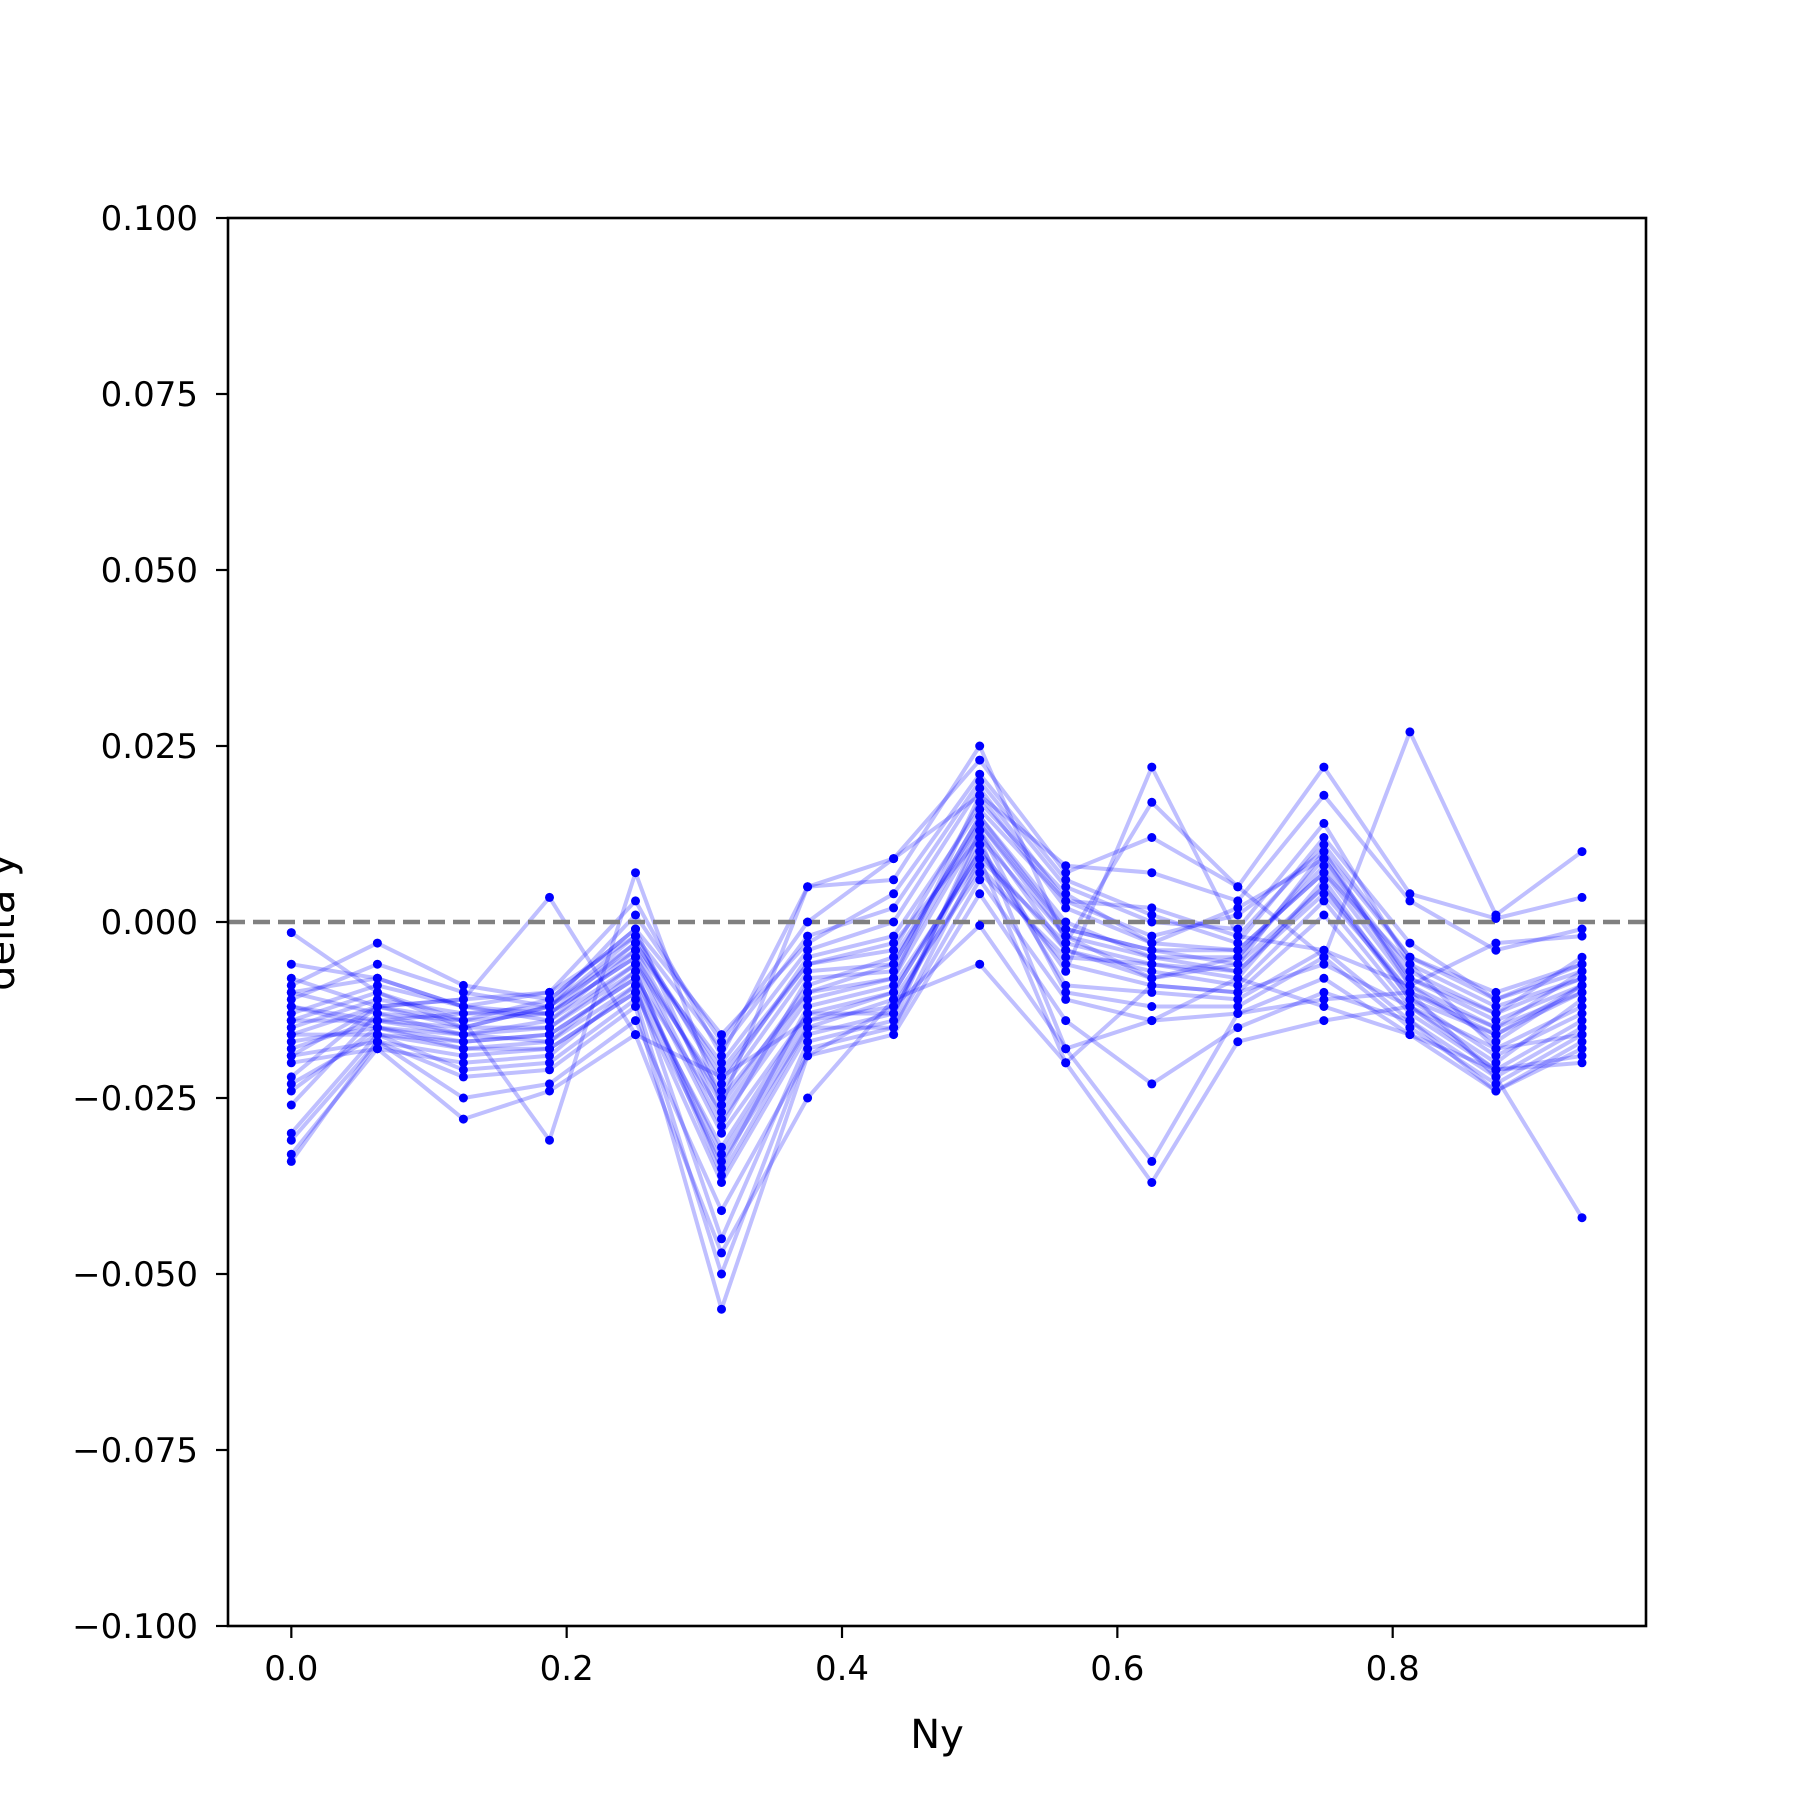 This screenshot has height=1800, width=1800. Describe the element at coordinates (1393, 1669) in the screenshot. I see `x-tick-label: 0.8` at that location.